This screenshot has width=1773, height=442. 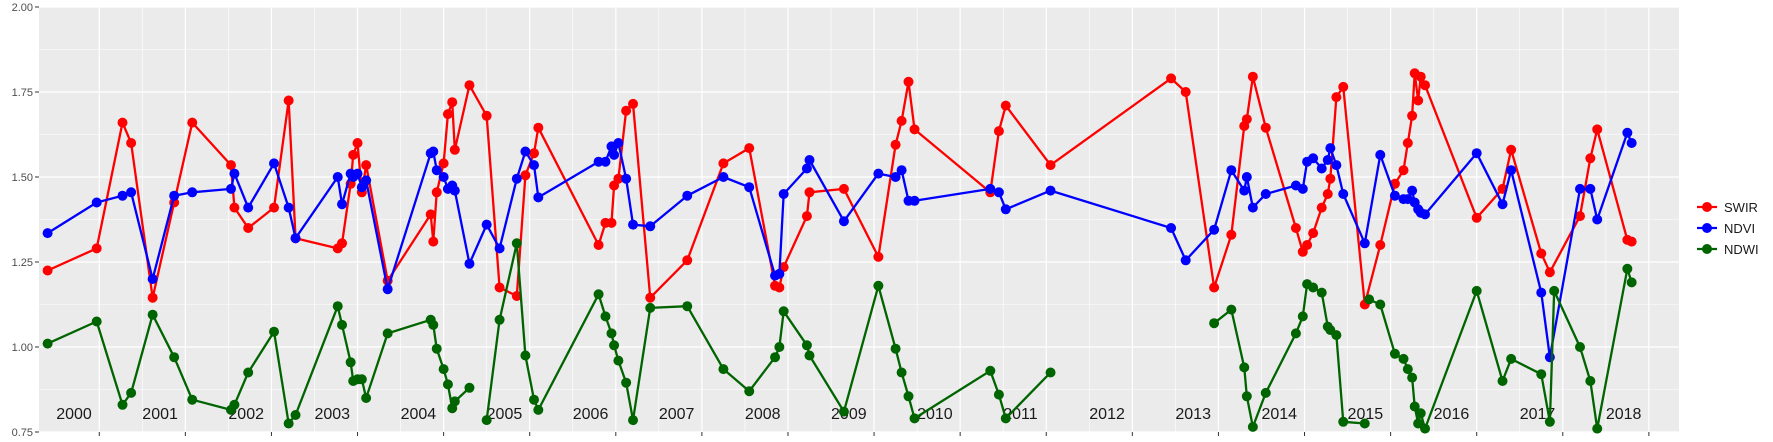 I want to click on x-axis, so click(x=874, y=434).